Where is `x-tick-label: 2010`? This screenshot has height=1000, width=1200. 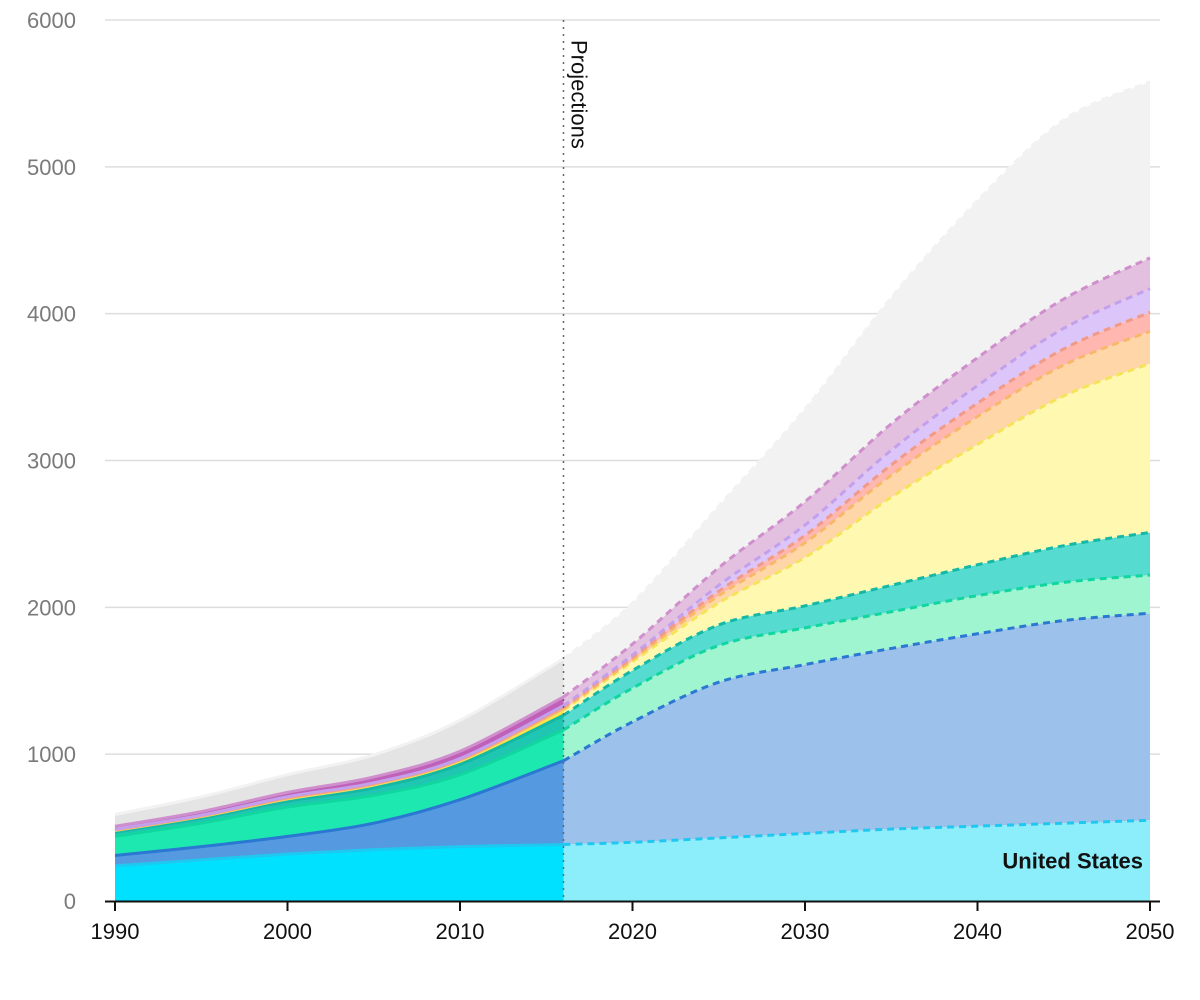
x-tick-label: 2010 is located at coordinates (460, 931).